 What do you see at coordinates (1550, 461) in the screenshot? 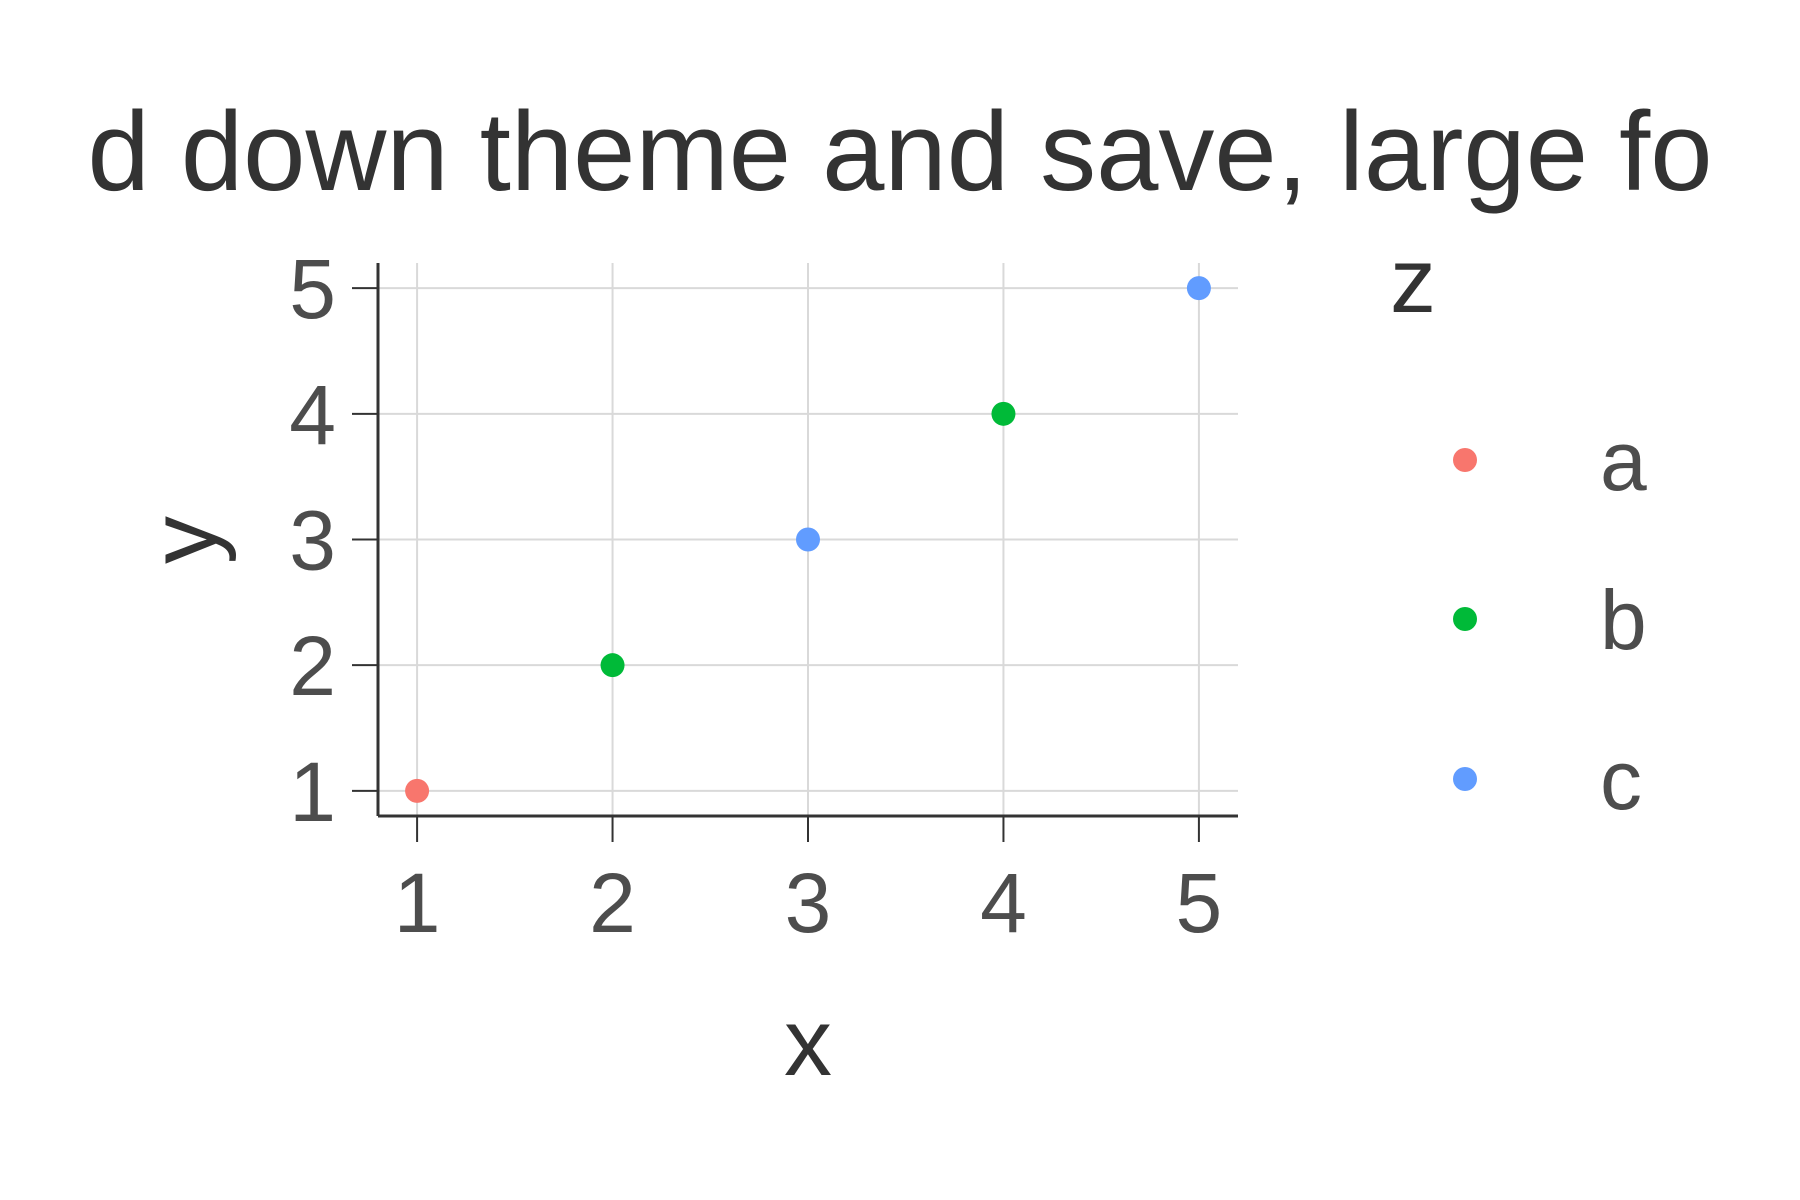
I see `legend-item-a: a` at bounding box center [1550, 461].